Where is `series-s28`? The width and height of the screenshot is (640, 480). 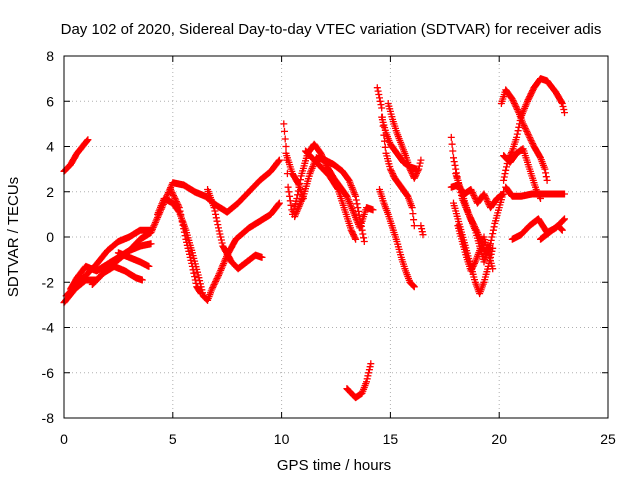
series-s28 is located at coordinates (535, 191).